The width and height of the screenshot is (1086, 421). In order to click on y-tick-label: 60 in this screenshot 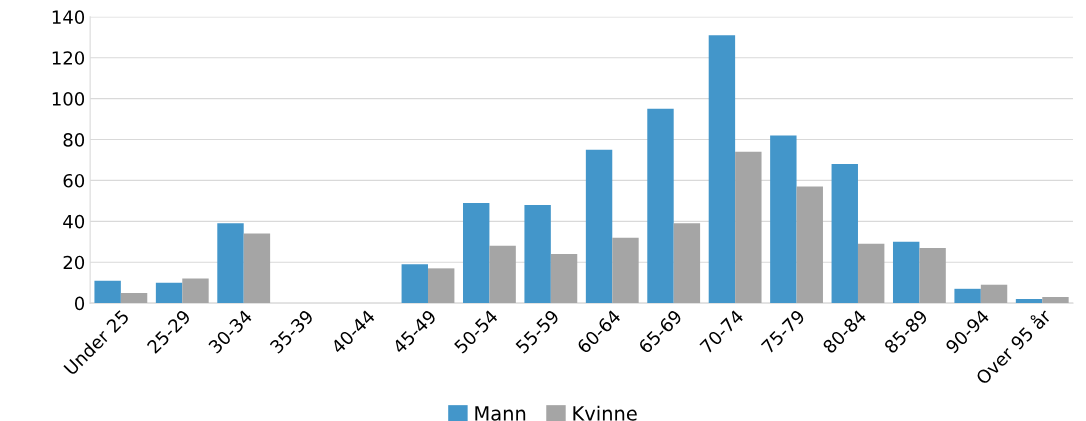, I will do `click(74, 180)`.